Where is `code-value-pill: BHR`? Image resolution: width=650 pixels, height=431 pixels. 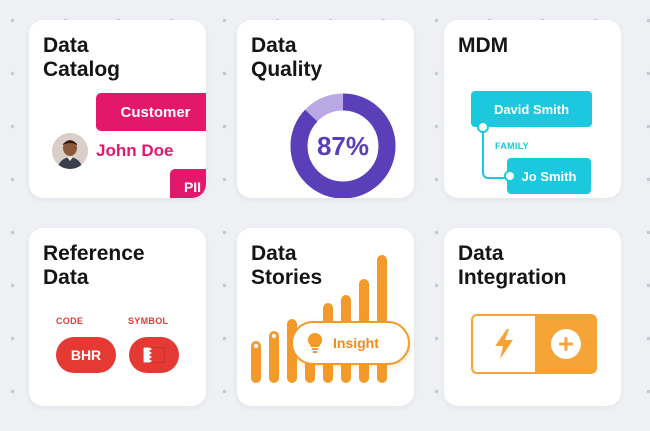 code-value-pill: BHR is located at coordinates (86, 355).